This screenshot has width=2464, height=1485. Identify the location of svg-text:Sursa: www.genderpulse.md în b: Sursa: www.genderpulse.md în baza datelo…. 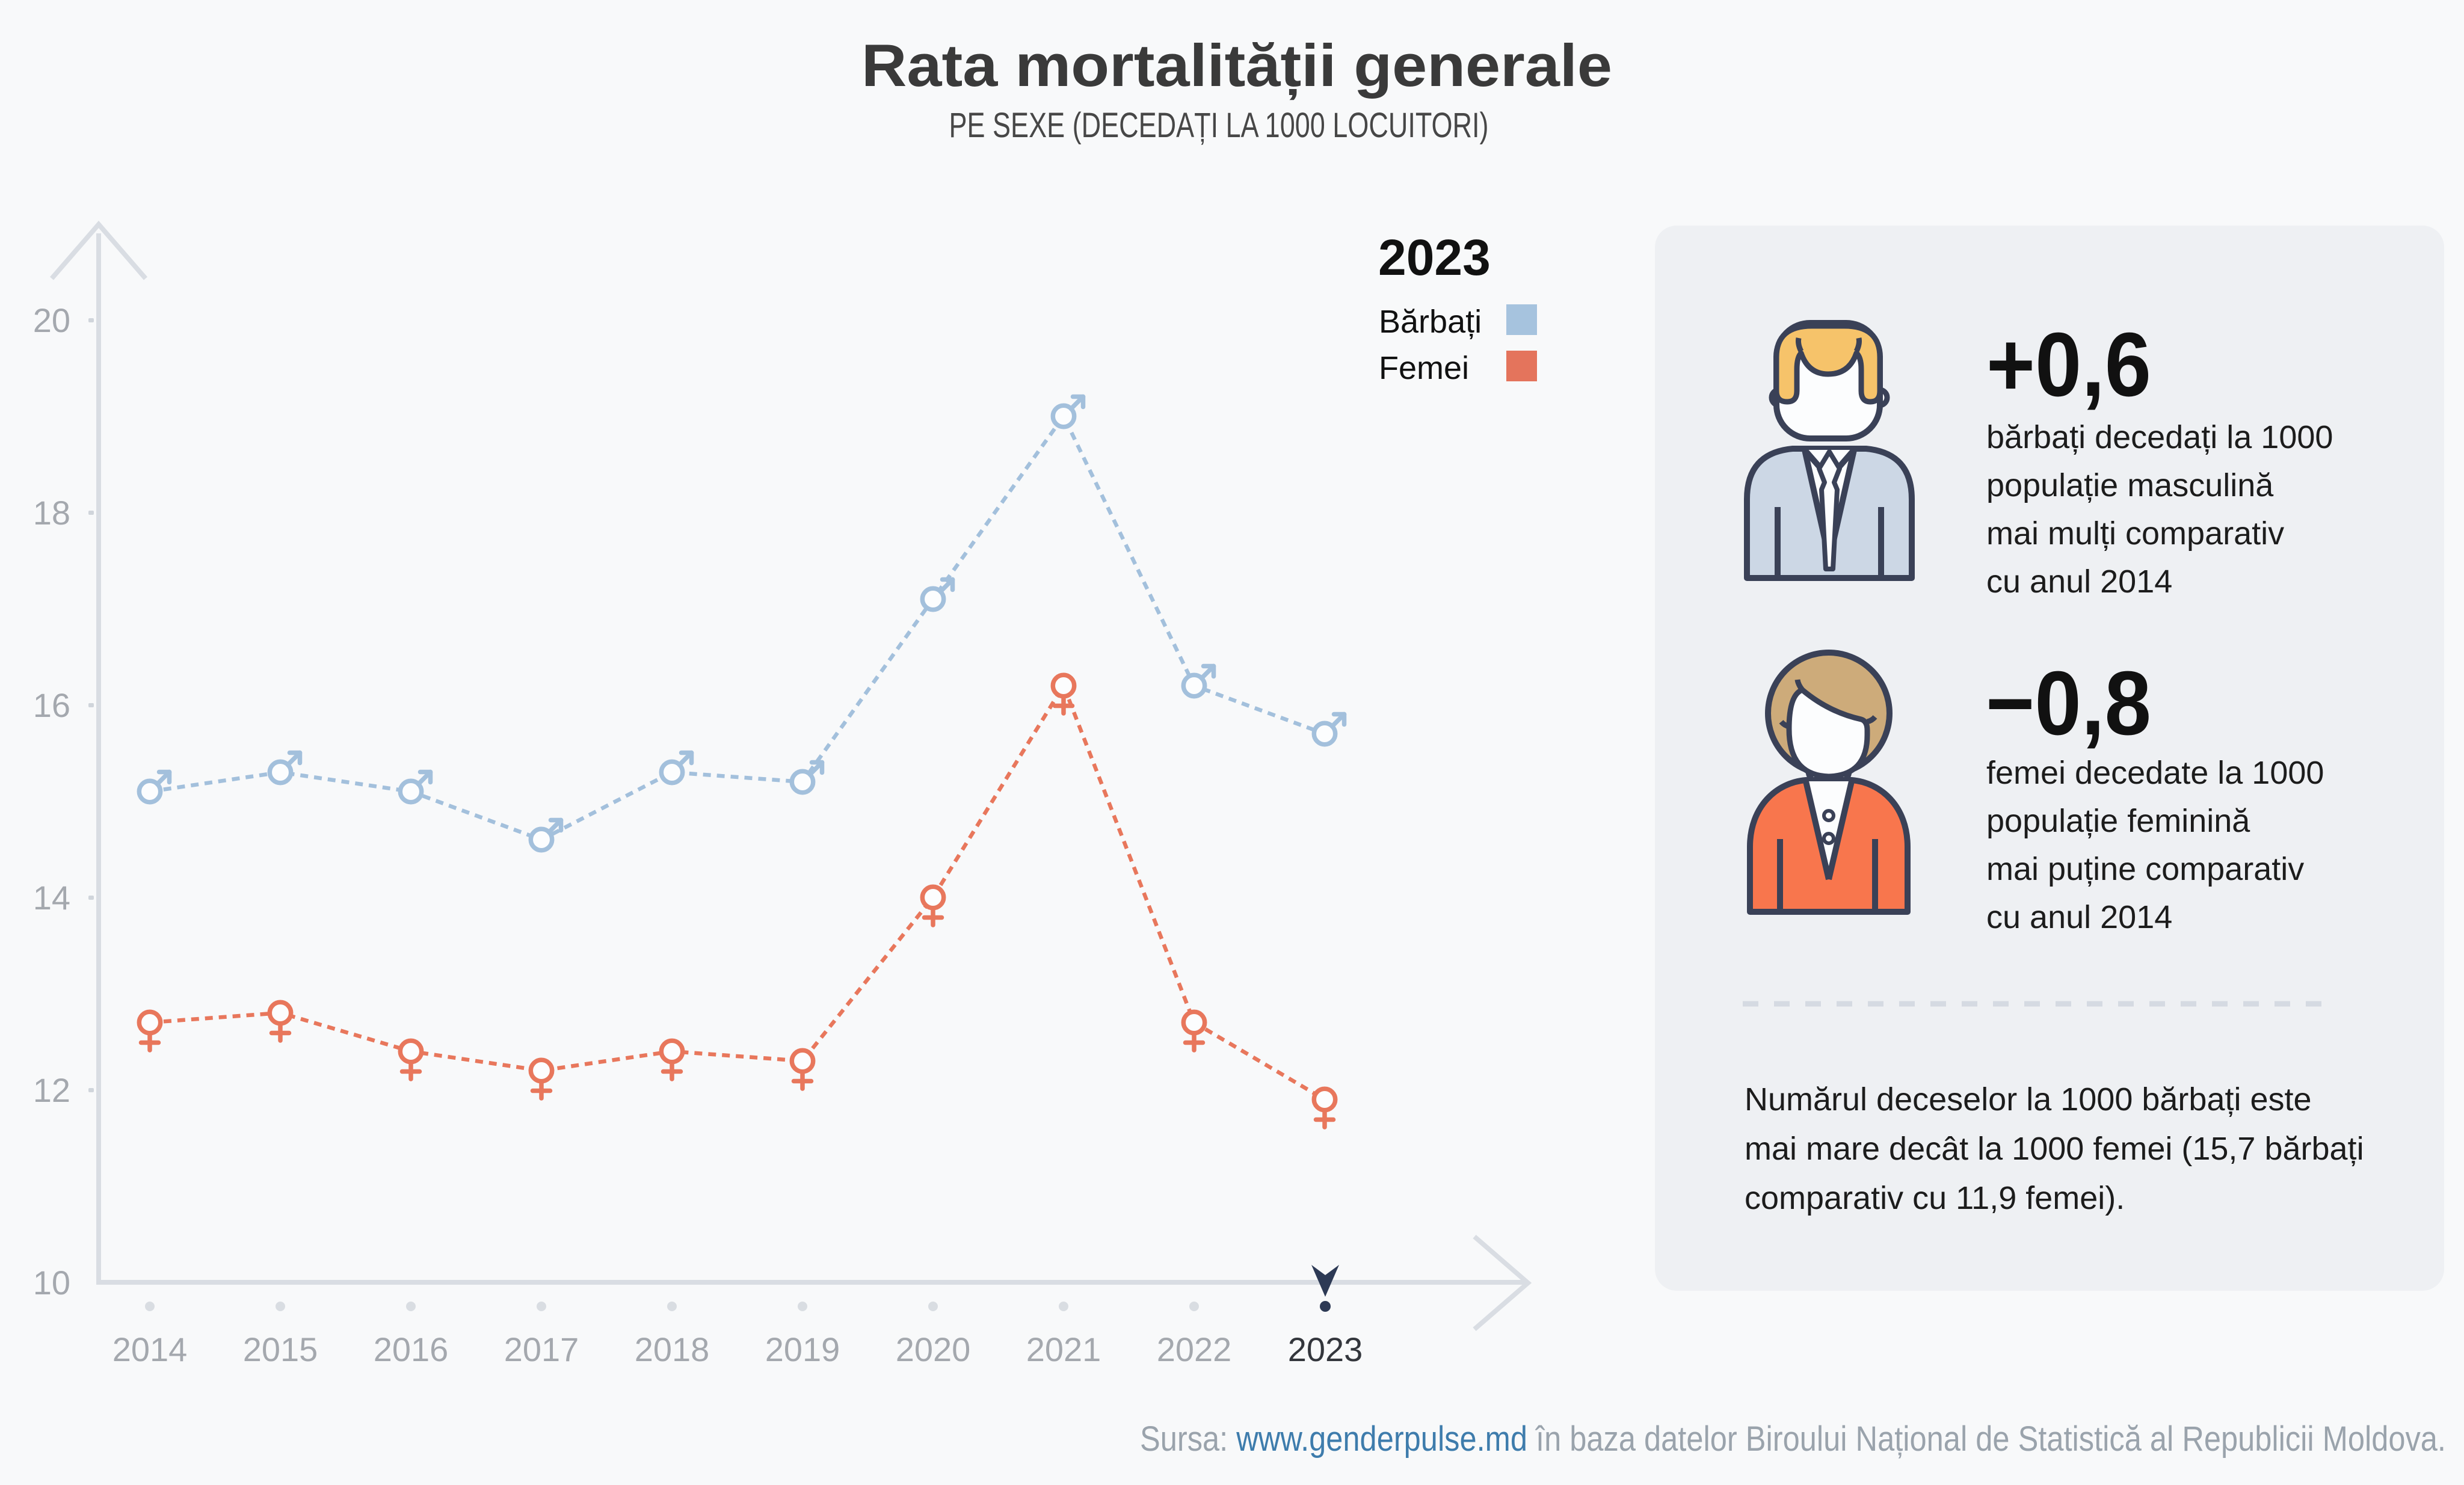
(1793, 1439).